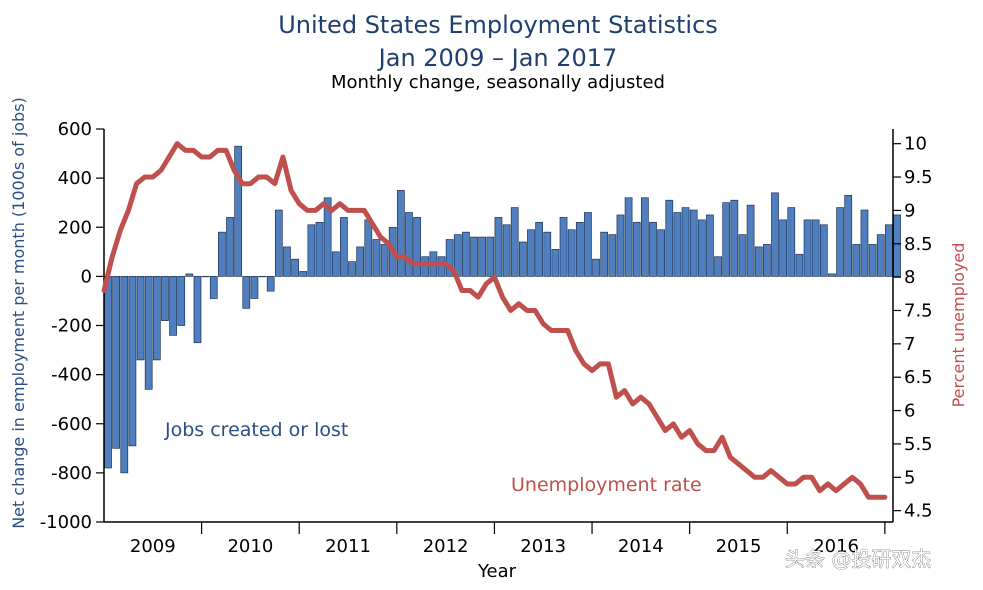 The height and width of the screenshot is (590, 983). What do you see at coordinates (75, 178) in the screenshot?
I see `left-tick-label: 400` at bounding box center [75, 178].